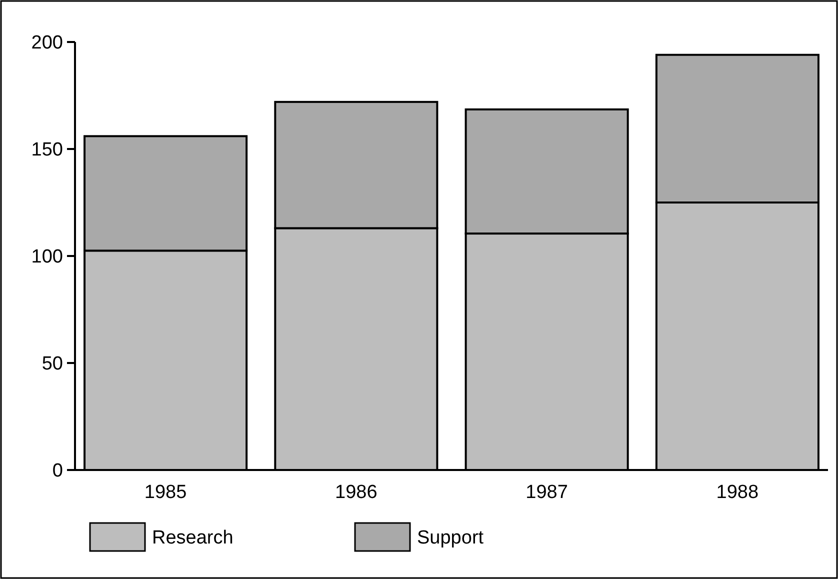 This screenshot has width=838, height=579. I want to click on x-tick-label: 1985, so click(165, 492).